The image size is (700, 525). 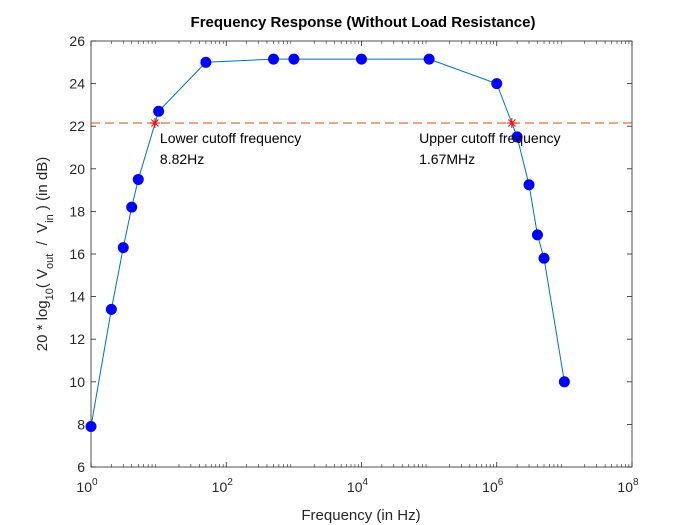 What do you see at coordinates (77, 254) in the screenshot?
I see `y-tick-label: 16` at bounding box center [77, 254].